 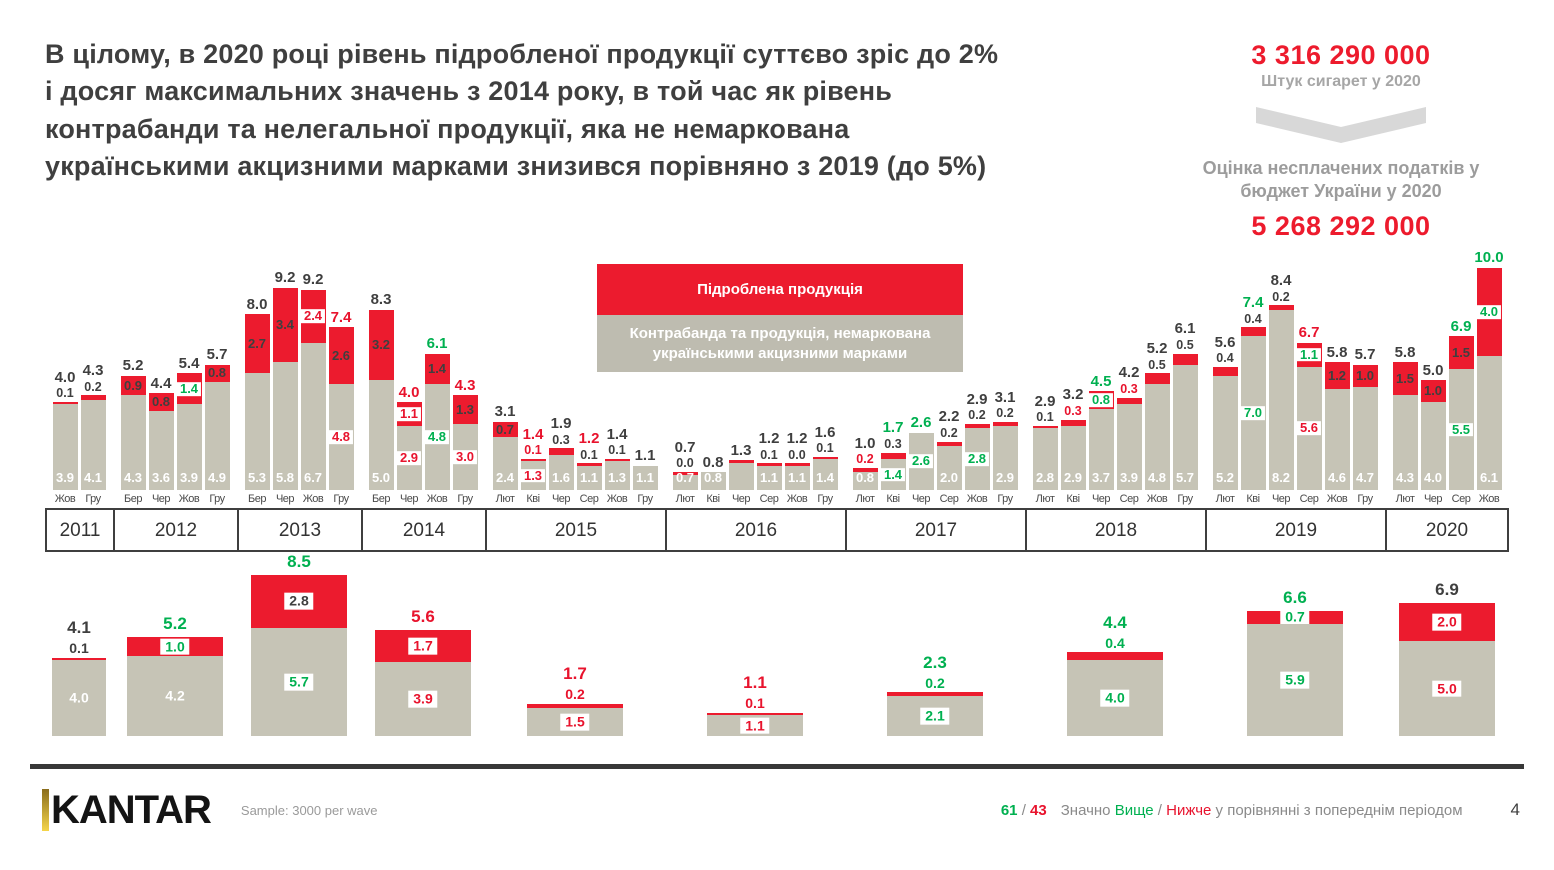 What do you see at coordinates (1005, 424) in the screenshot?
I see `wave-2017-Гру-counterfeit-segment` at bounding box center [1005, 424].